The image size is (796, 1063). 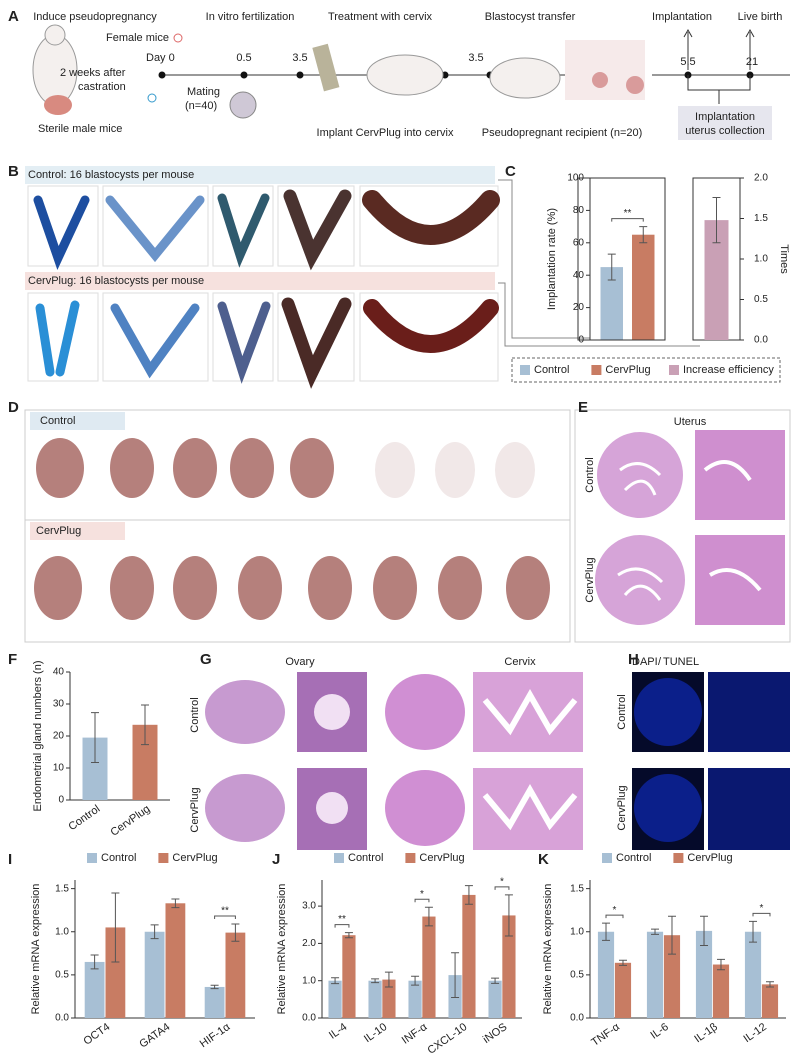 What do you see at coordinates (80, 129) in the screenshot?
I see `label: Sterile male mice` at bounding box center [80, 129].